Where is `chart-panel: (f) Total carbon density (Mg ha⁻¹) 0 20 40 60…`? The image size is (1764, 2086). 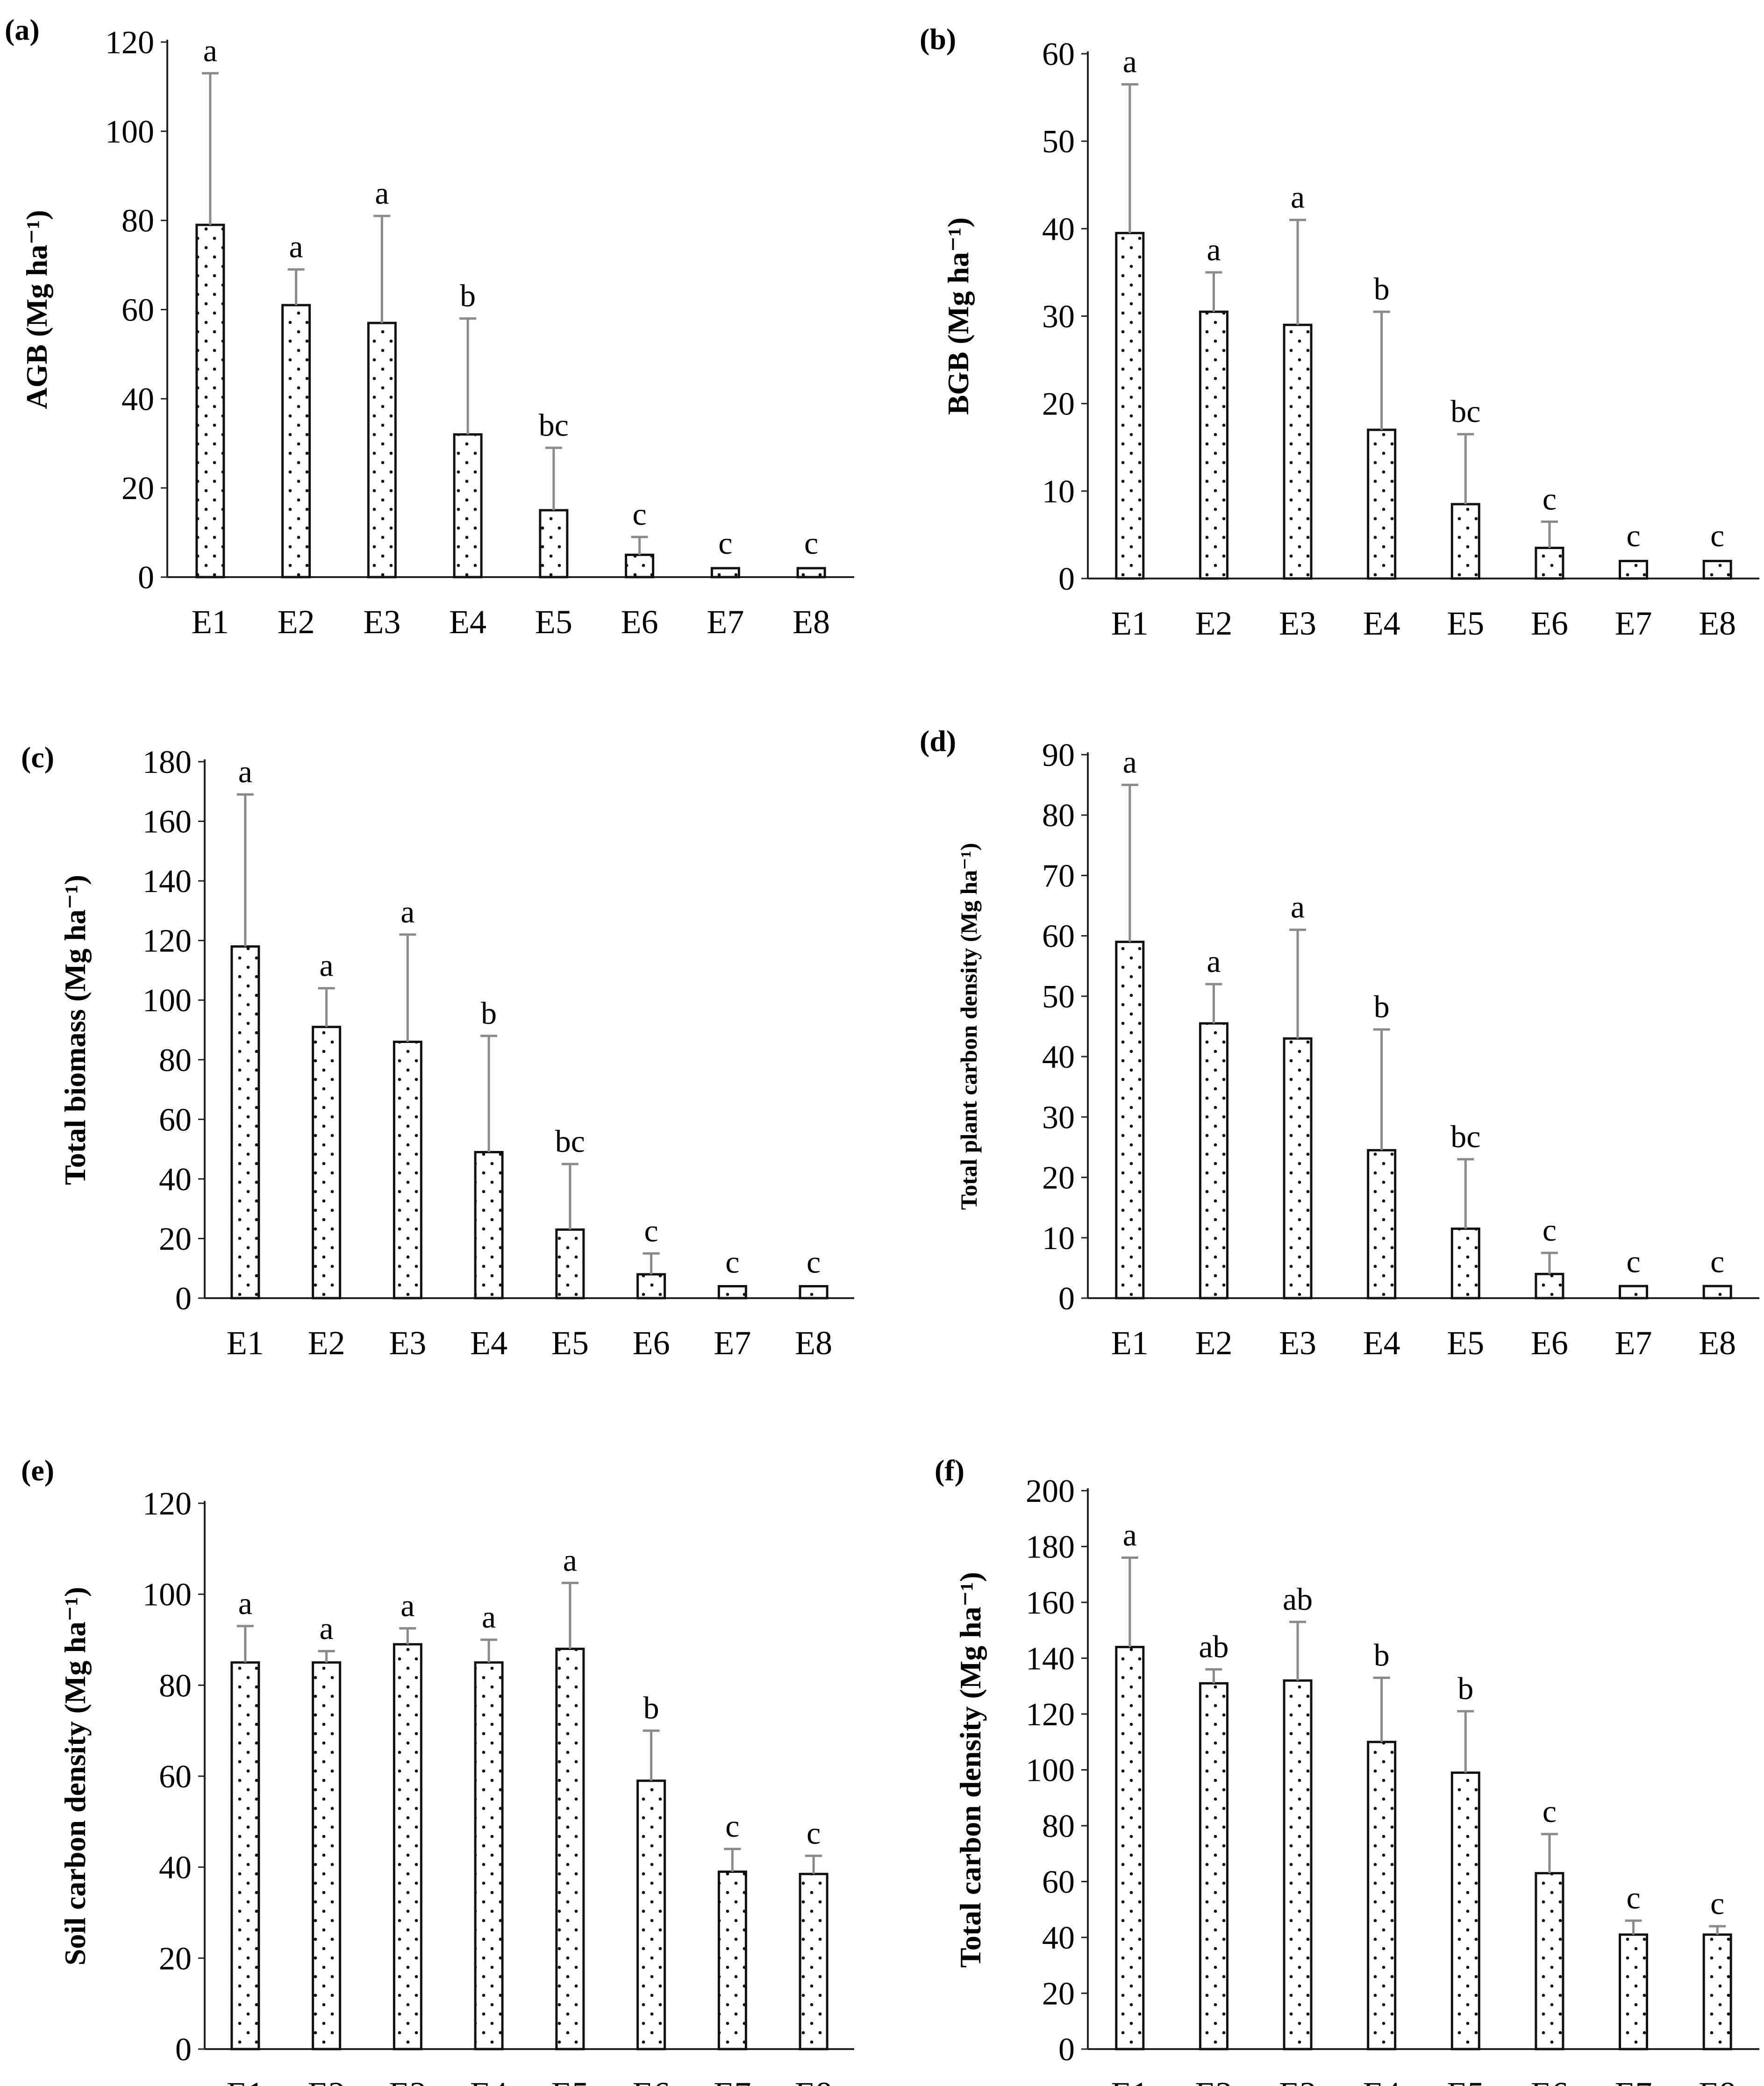 chart-panel: (f) Total carbon density (Mg ha⁻¹) 0 20 40 60… is located at coordinates (1347, 1770).